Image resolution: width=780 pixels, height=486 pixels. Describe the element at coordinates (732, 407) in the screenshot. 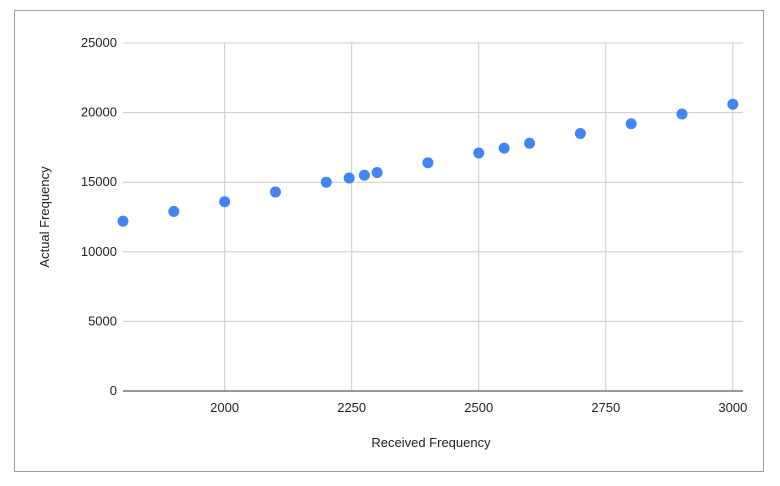

I see `x-tick-label: 3000` at that location.